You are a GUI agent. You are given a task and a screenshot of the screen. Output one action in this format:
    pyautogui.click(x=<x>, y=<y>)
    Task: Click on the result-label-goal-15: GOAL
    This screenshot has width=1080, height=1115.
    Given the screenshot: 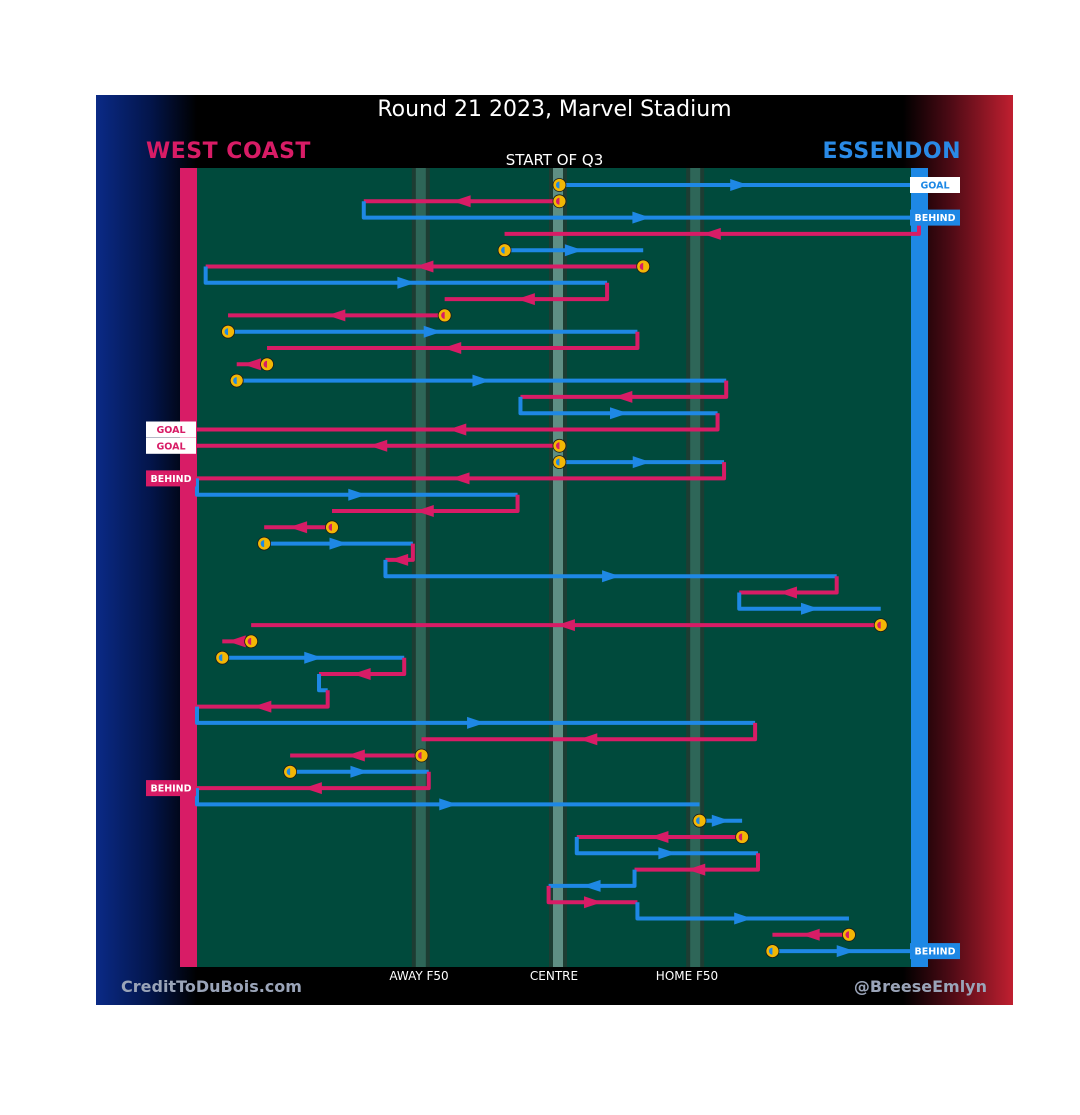 What is the action you would take?
    pyautogui.click(x=171, y=429)
    